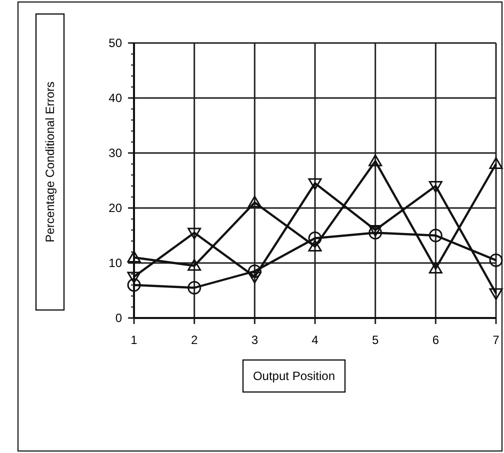 Image resolution: width=504 pixels, height=453 pixels. Describe the element at coordinates (254, 340) in the screenshot. I see `x-tick-label: 3` at that location.